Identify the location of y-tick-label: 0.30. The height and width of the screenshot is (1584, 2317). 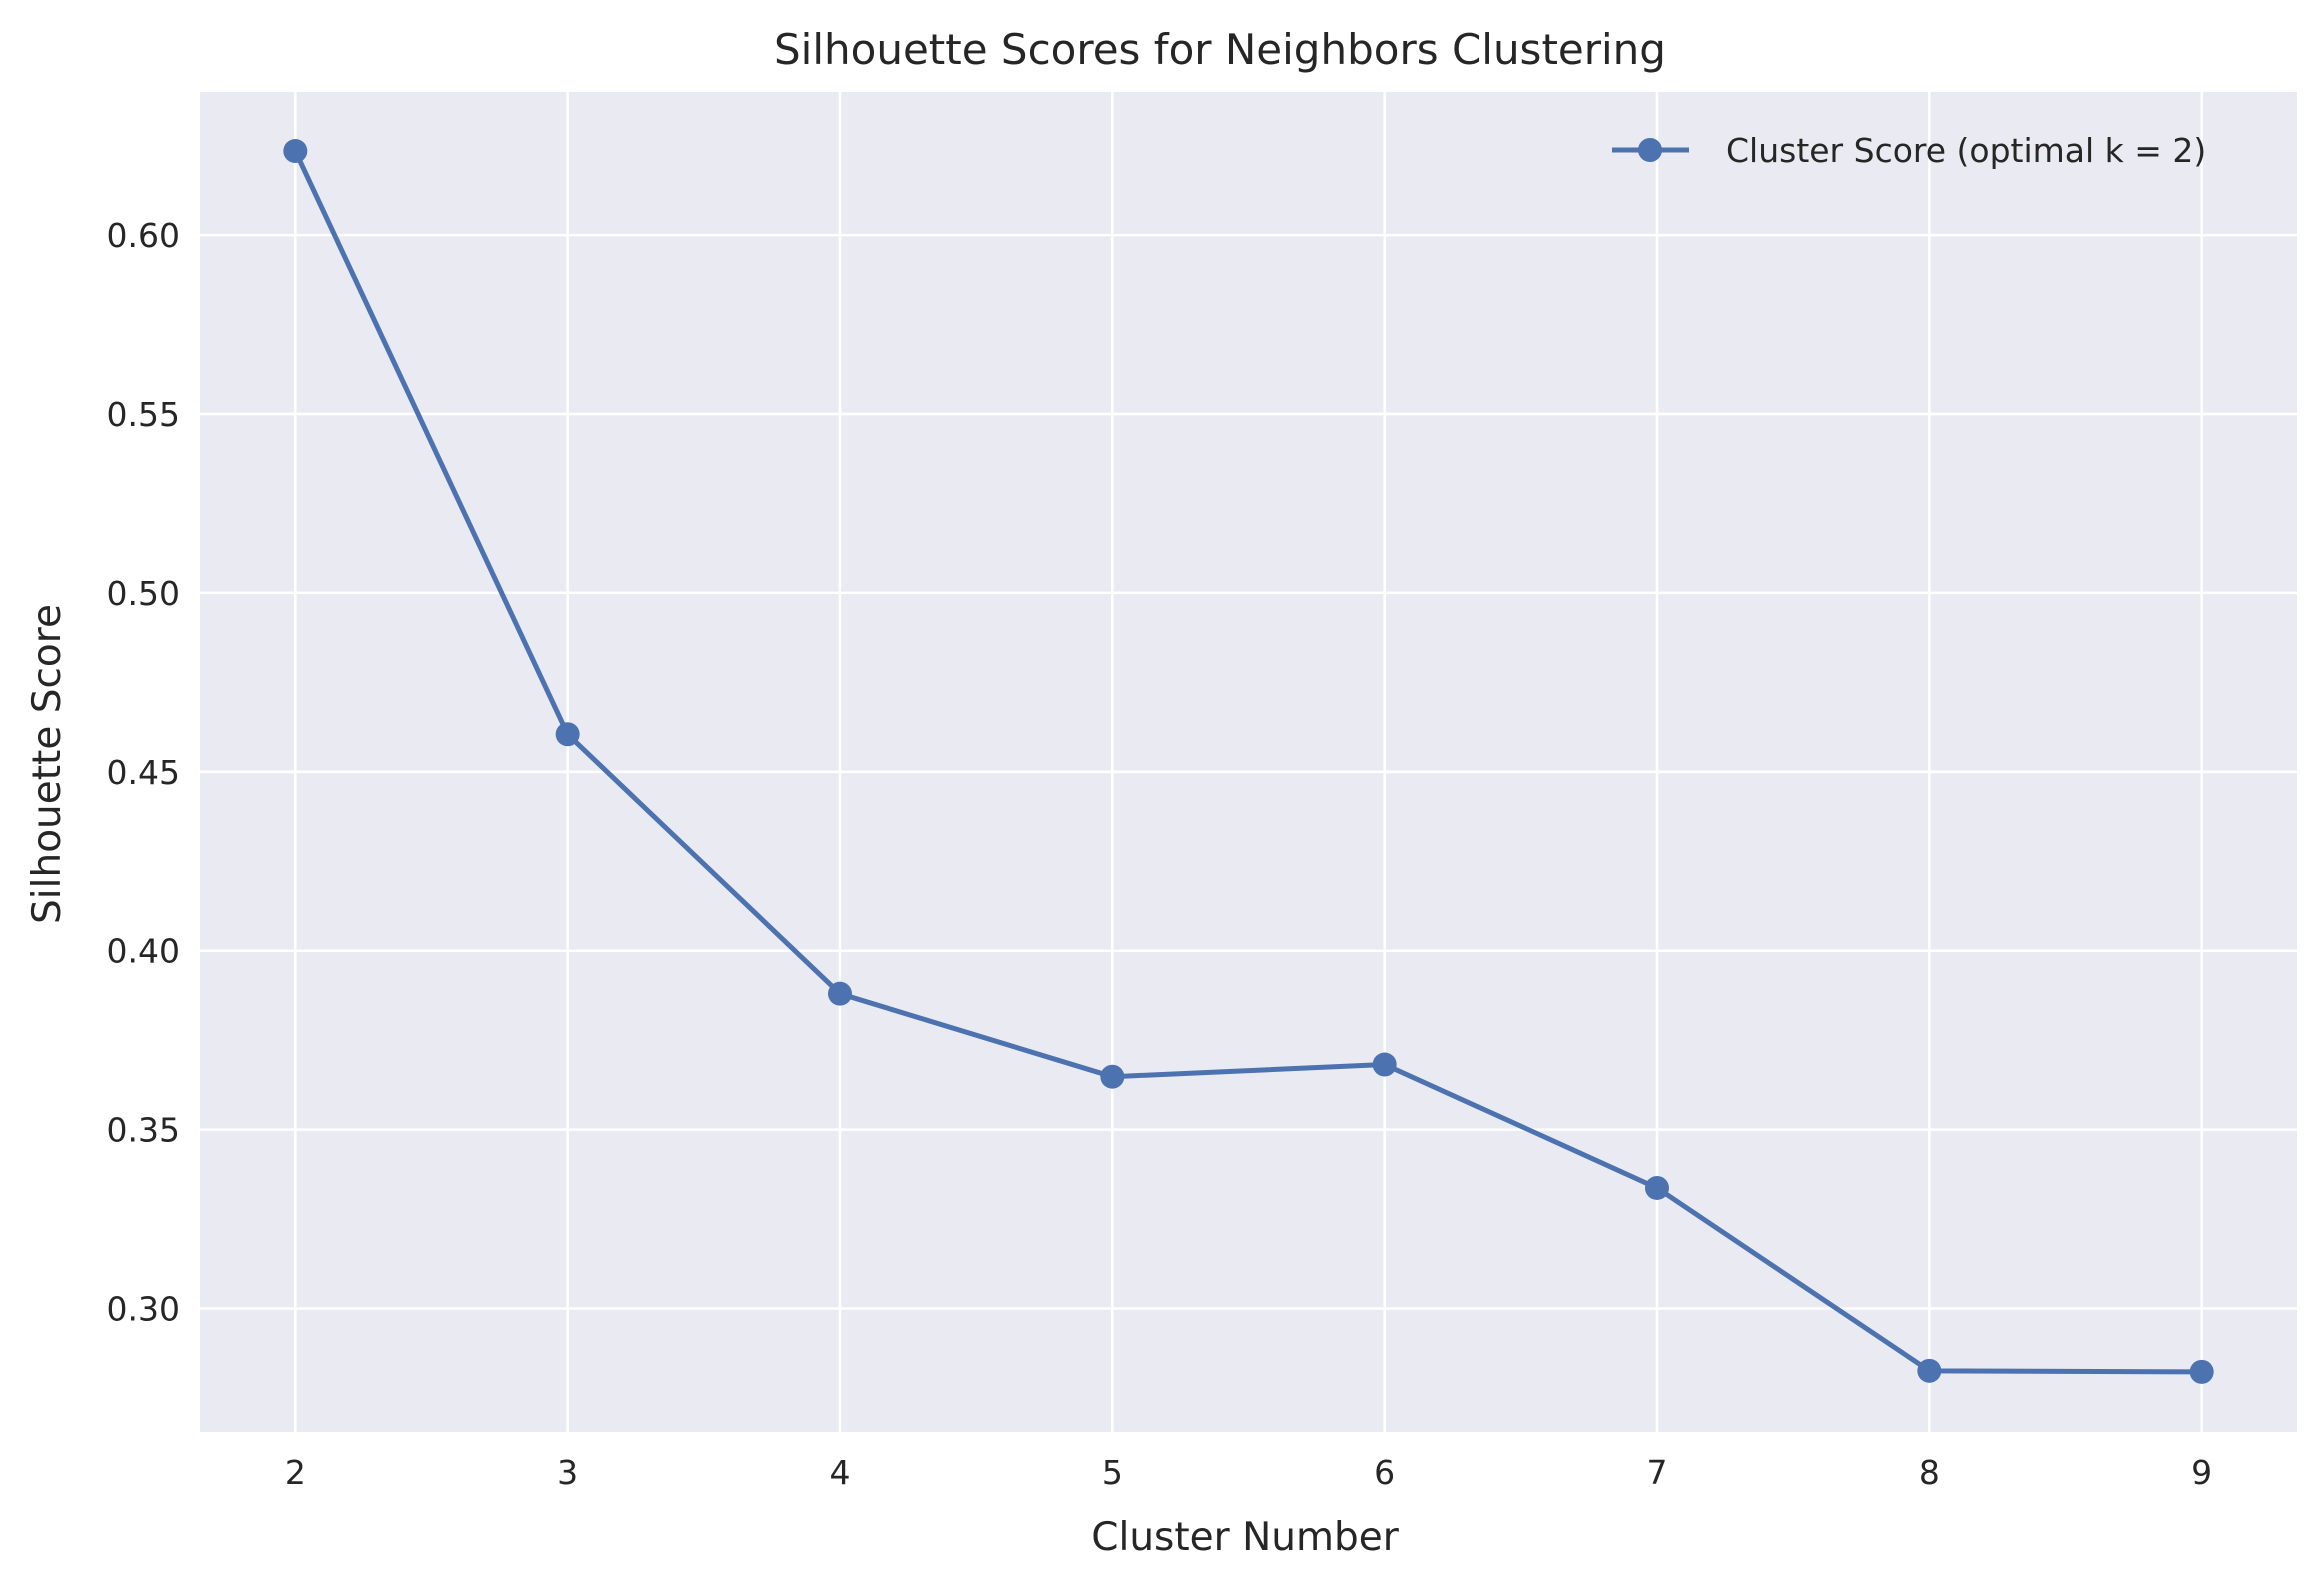
(143, 1309).